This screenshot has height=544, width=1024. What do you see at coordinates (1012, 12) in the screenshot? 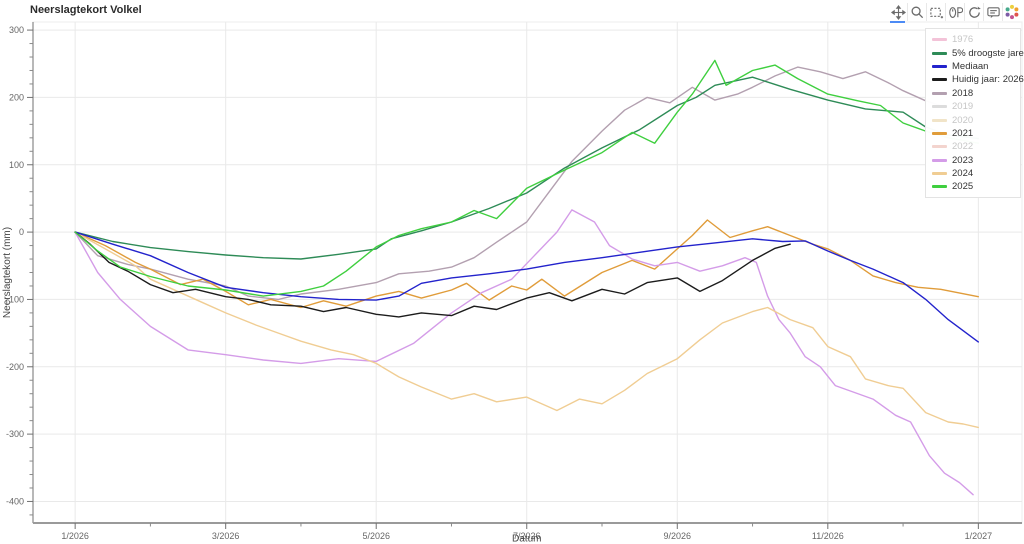
I see `bokeh-logo-icon` at bounding box center [1012, 12].